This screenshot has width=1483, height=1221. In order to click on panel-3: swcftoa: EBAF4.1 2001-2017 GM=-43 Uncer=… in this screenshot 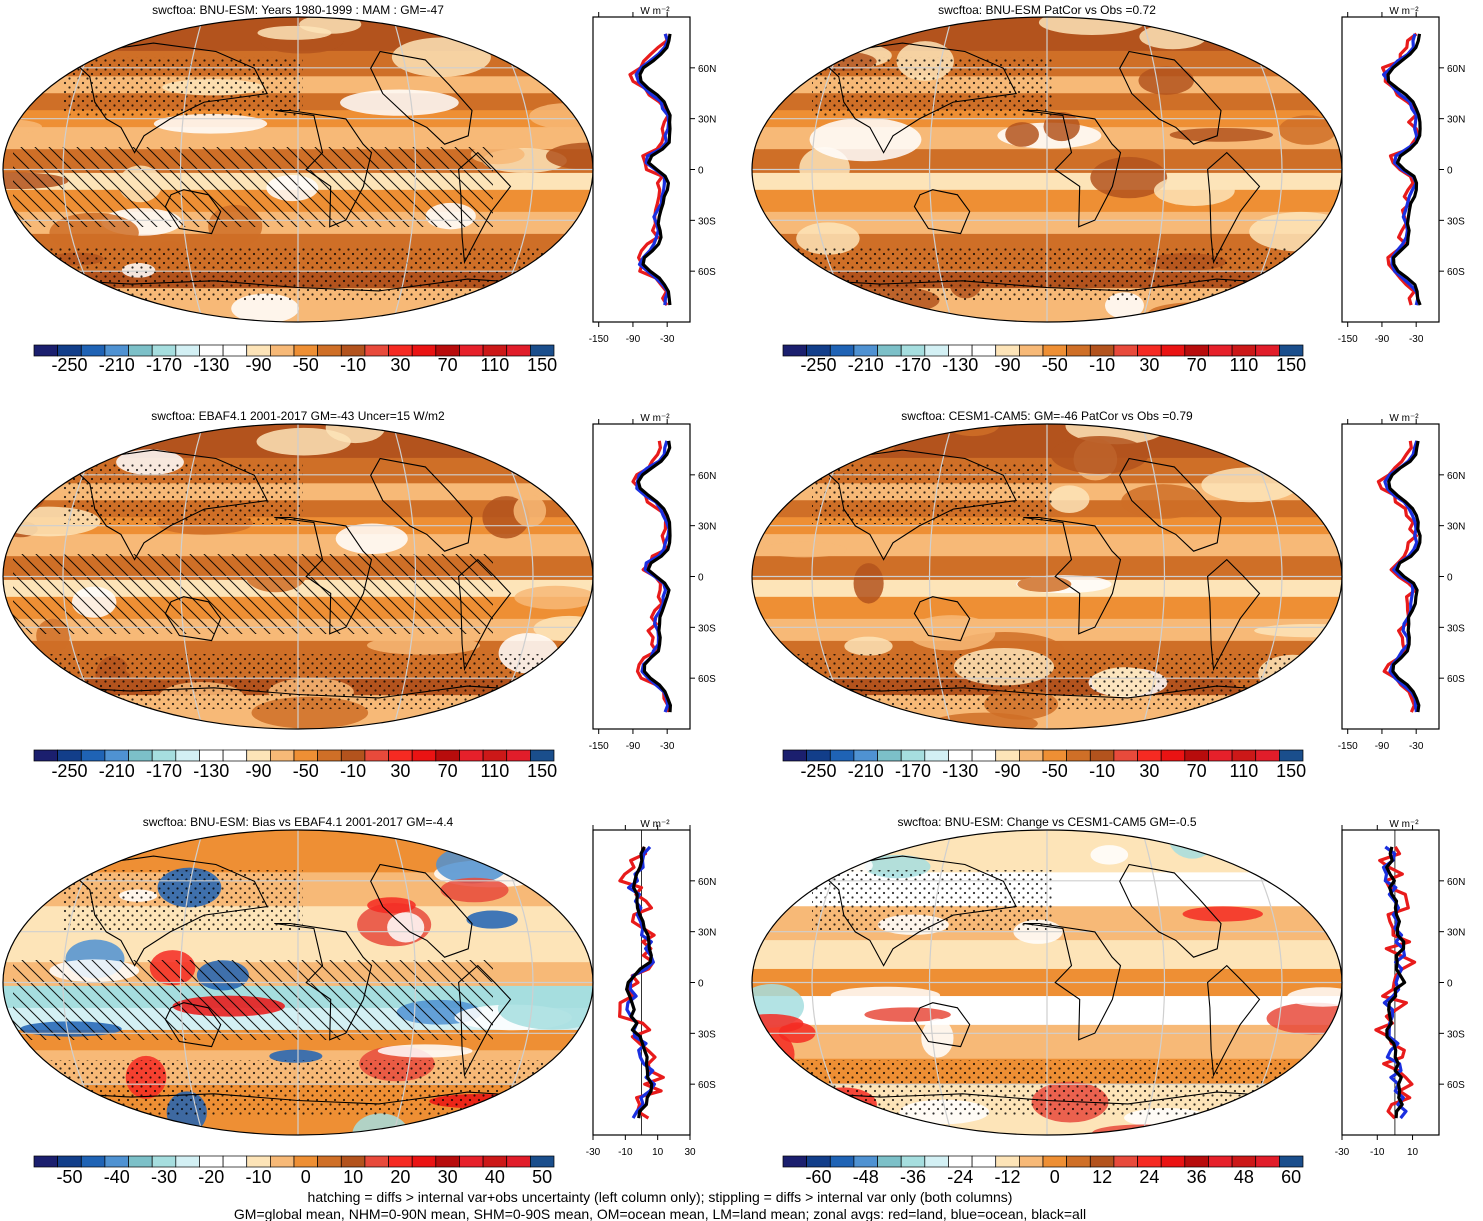, I will do `click(359, 595)`.